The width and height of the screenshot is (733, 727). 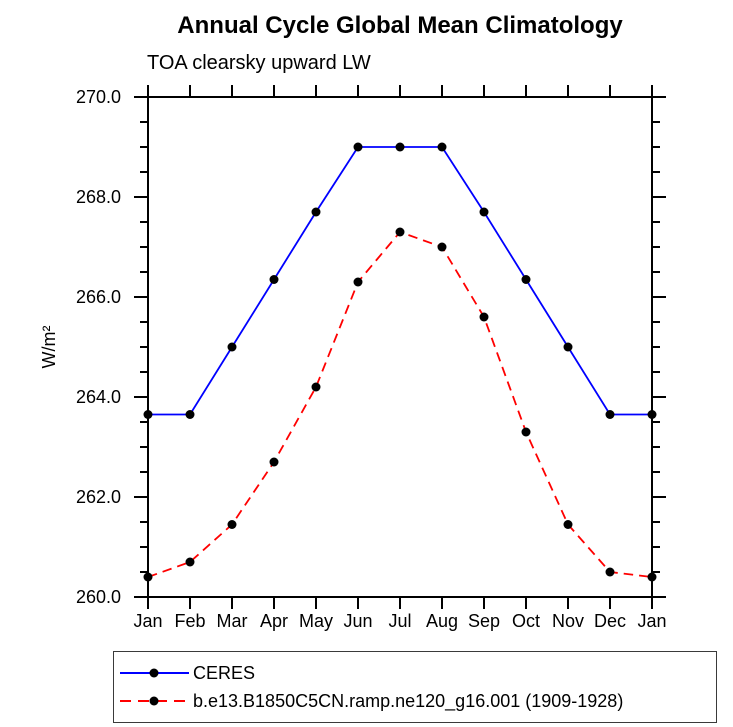 I want to click on x-tick-label: Dec, so click(x=610, y=621).